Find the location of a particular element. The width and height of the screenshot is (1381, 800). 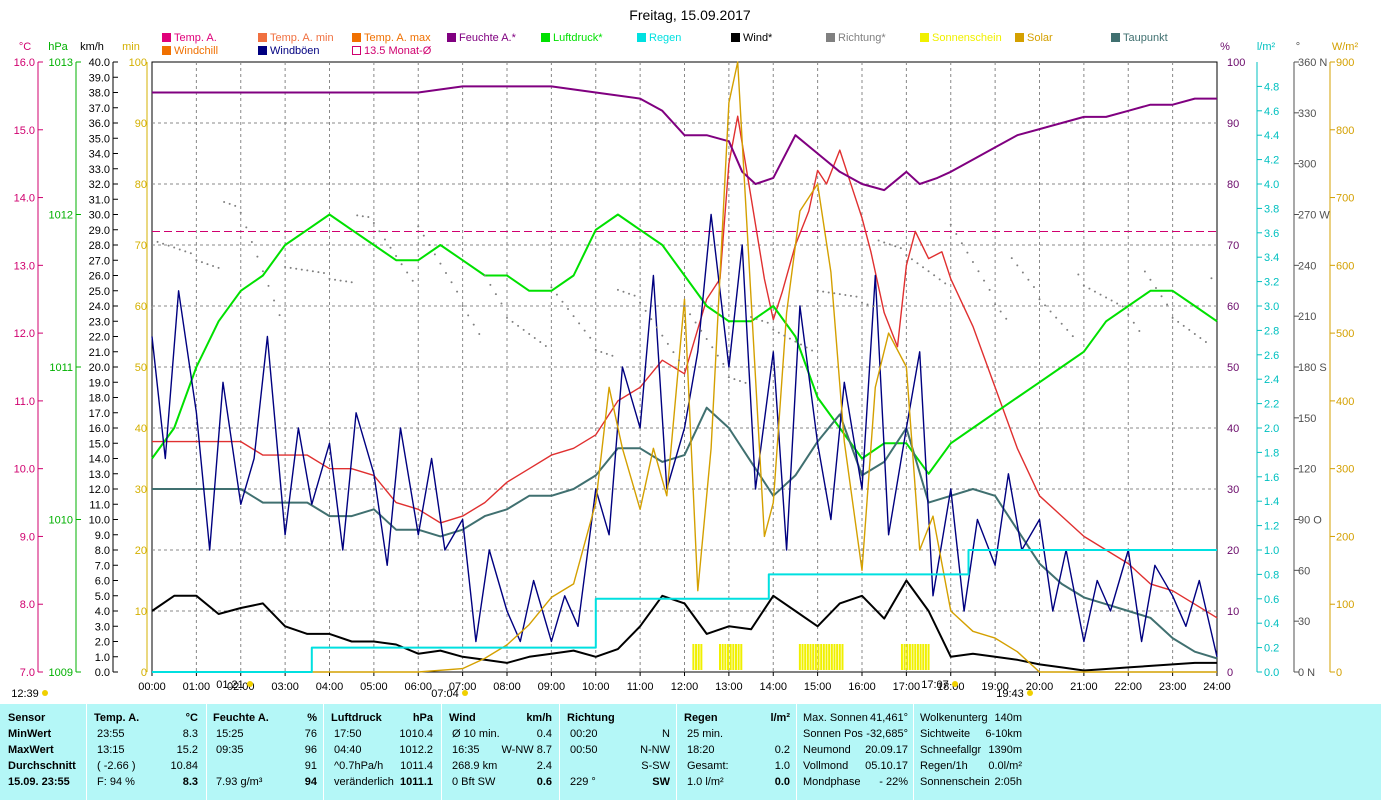

status-sub: veränderlich is located at coordinates (364, 782).